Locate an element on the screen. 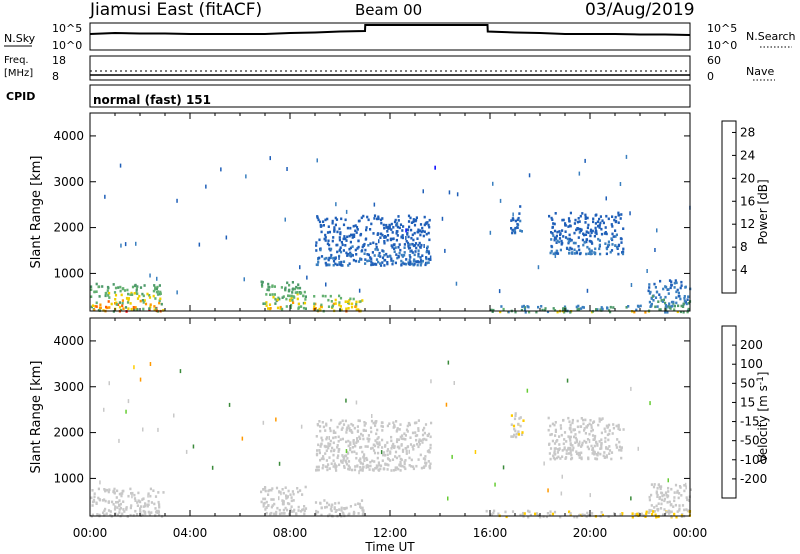  colorbar-tick-label: -50 is located at coordinates (750, 441).